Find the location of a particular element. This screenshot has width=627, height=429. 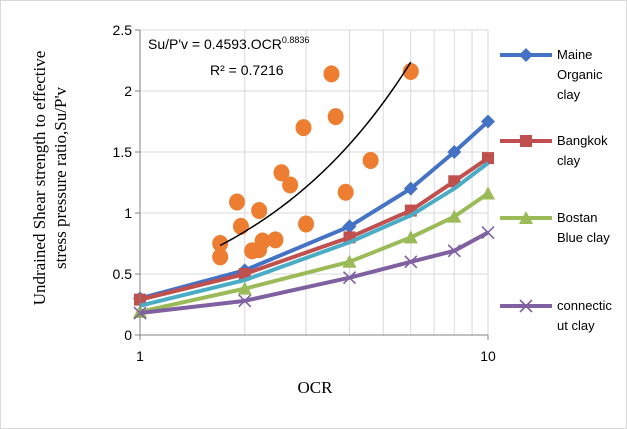

equation-exponent: 0.8836 is located at coordinates (296, 40).